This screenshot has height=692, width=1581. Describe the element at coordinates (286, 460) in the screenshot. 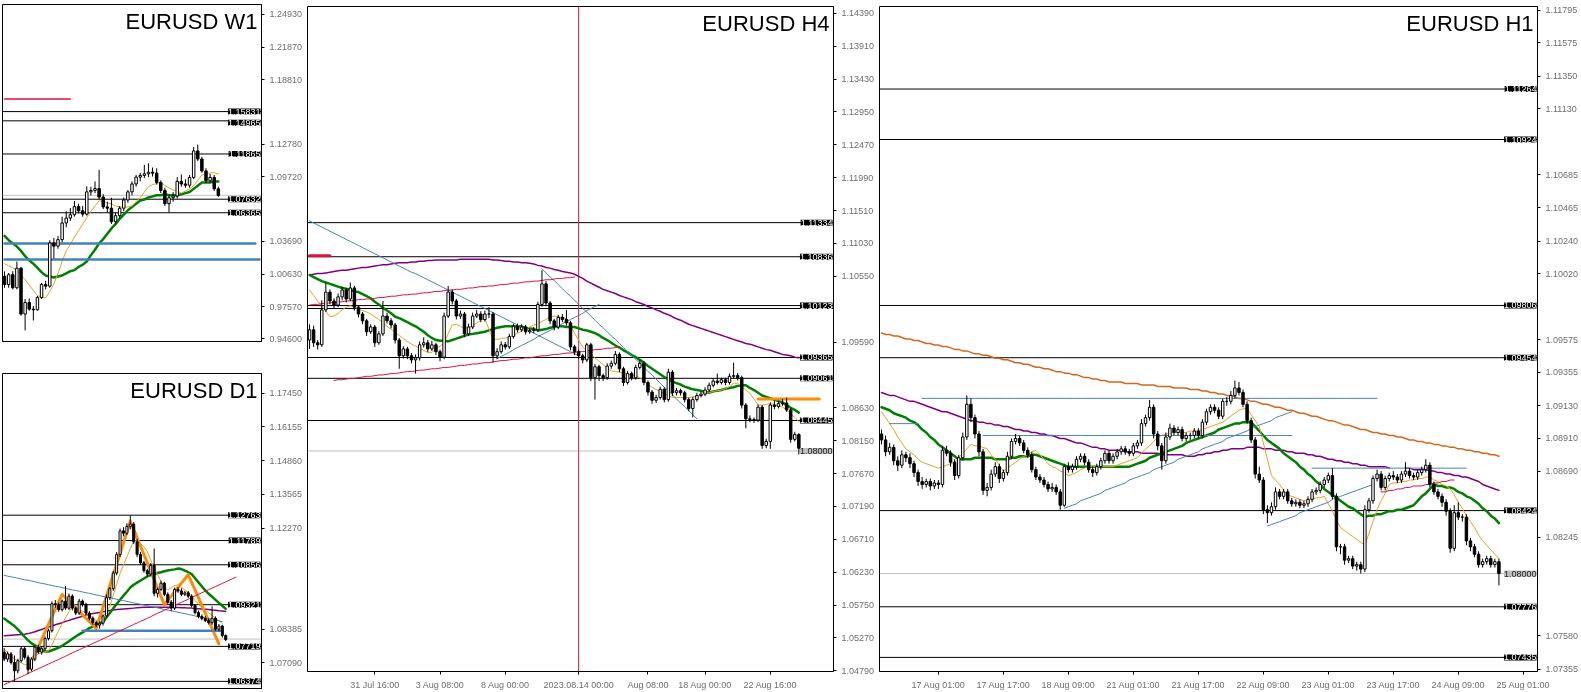

I see `y-tick-label: 1.14860` at that location.